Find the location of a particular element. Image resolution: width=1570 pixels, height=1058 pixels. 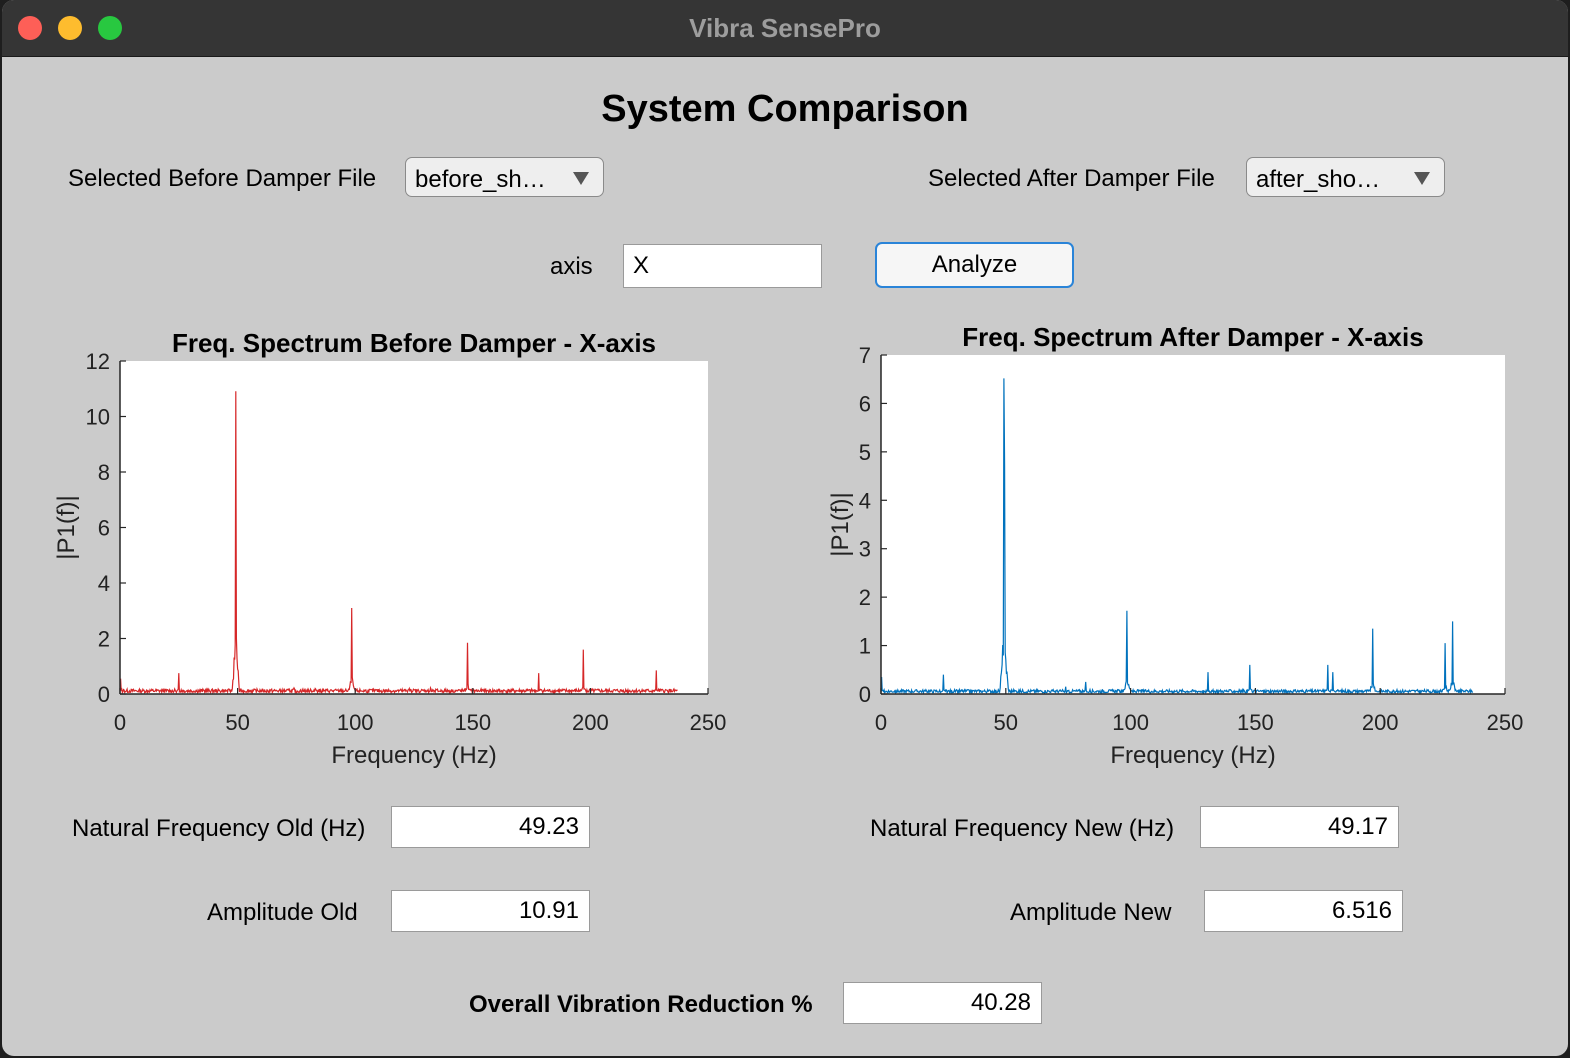

minimize-window-button is located at coordinates (70, 28).